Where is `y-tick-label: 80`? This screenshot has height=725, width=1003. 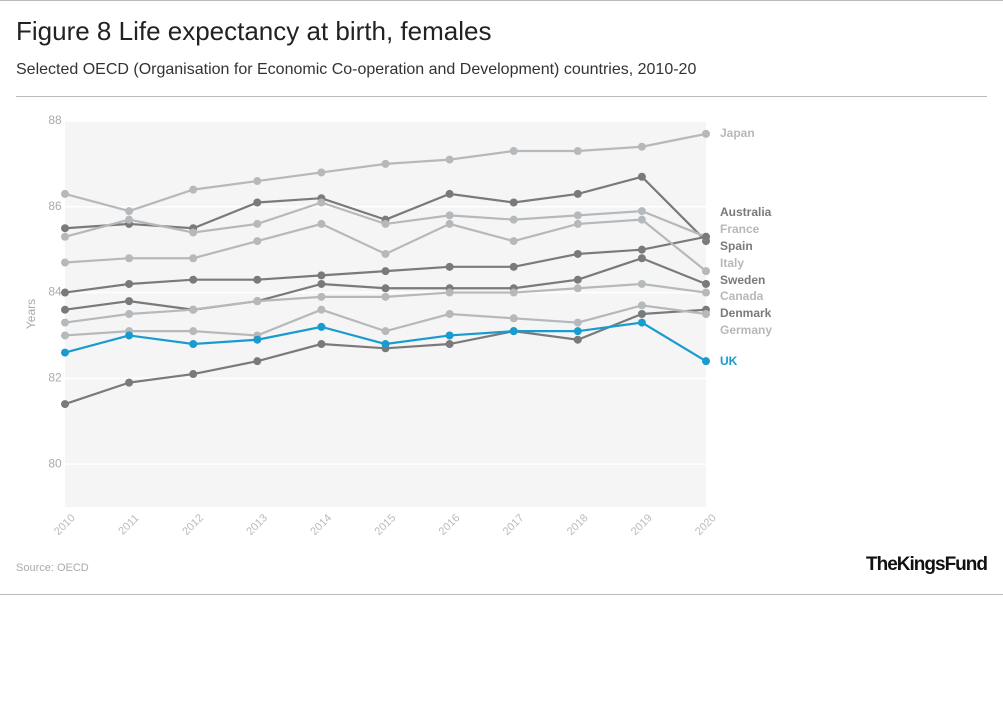 y-tick-label: 80 is located at coordinates (55, 463).